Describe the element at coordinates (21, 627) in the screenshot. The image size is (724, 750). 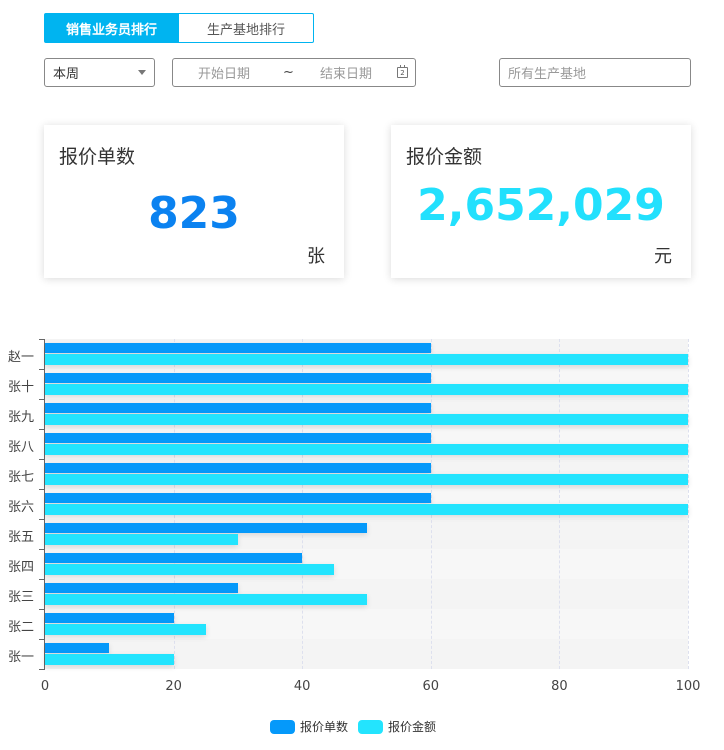
I see `y-category-label: 张二` at that location.